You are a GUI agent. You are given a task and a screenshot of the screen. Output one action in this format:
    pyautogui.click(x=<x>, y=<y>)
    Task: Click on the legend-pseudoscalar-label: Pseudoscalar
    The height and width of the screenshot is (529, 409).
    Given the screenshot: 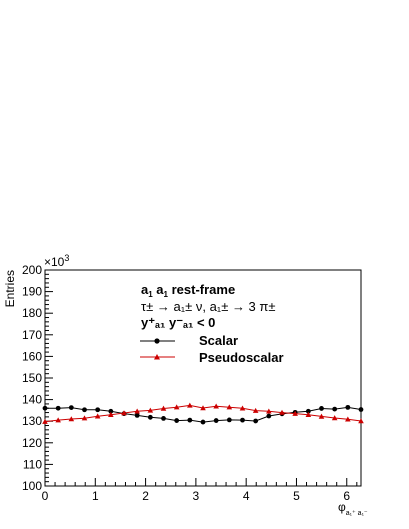 What is the action you would take?
    pyautogui.click(x=241, y=357)
    